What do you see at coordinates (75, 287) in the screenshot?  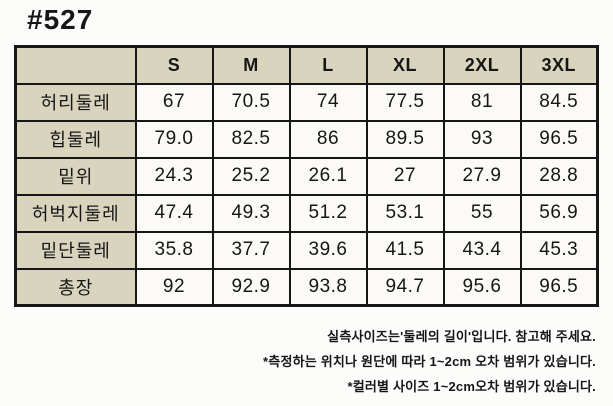 I see `row-label: 총장` at bounding box center [75, 287].